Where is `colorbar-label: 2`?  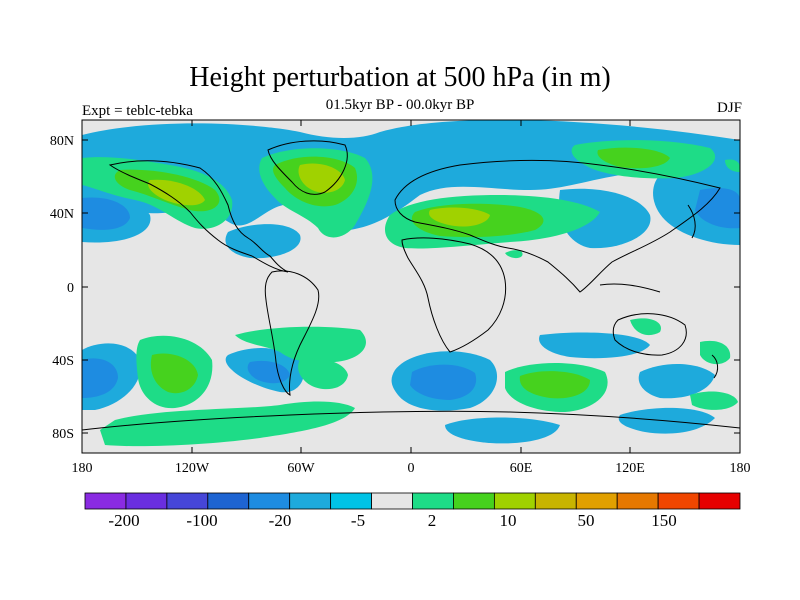
colorbar-label: 2 is located at coordinates (432, 520).